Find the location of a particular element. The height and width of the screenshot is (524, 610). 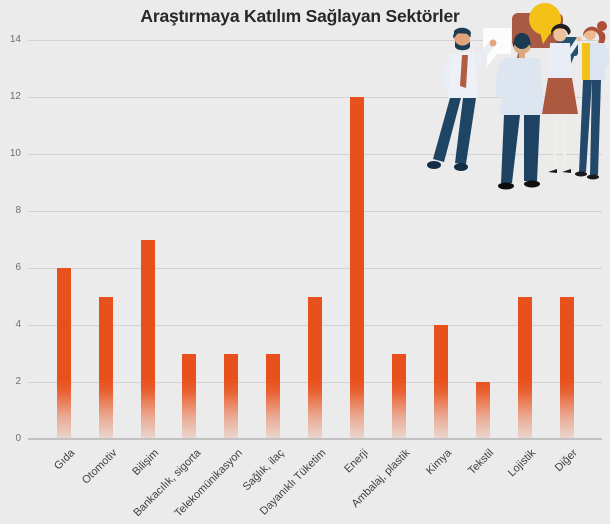

x-tick-label: Enerji is located at coordinates (356, 461).